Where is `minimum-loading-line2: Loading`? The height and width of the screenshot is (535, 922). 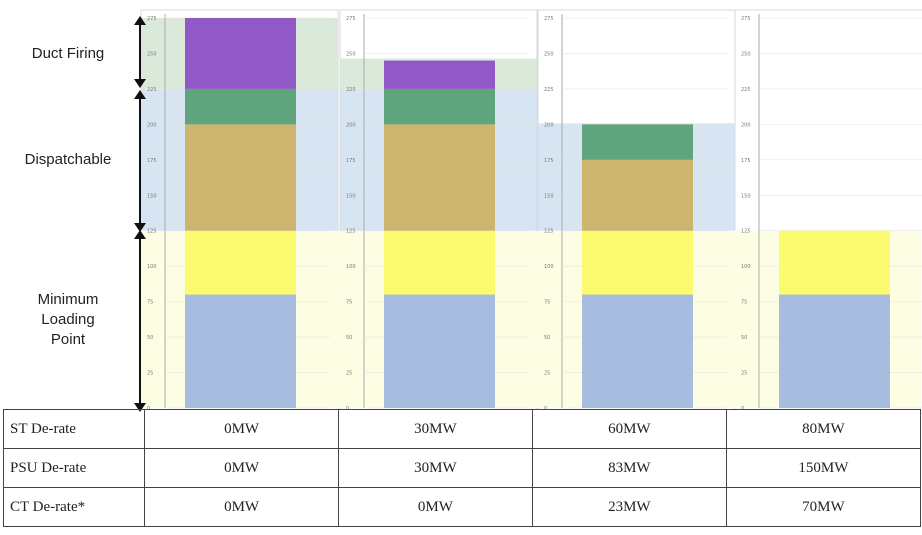 minimum-loading-line2: Loading is located at coordinates (68, 319).